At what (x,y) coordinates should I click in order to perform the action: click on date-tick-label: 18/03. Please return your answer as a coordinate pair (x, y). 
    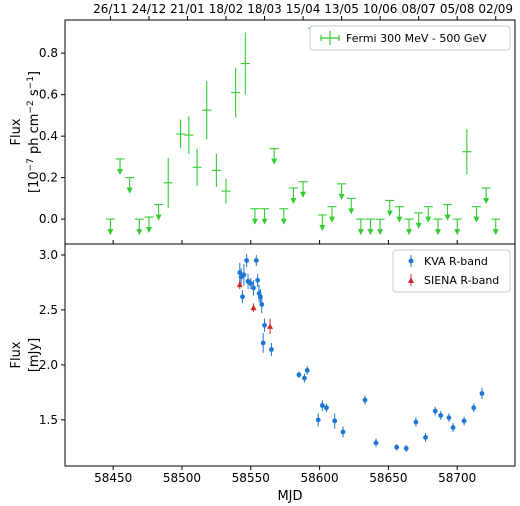
    Looking at the image, I should click on (264, 9).